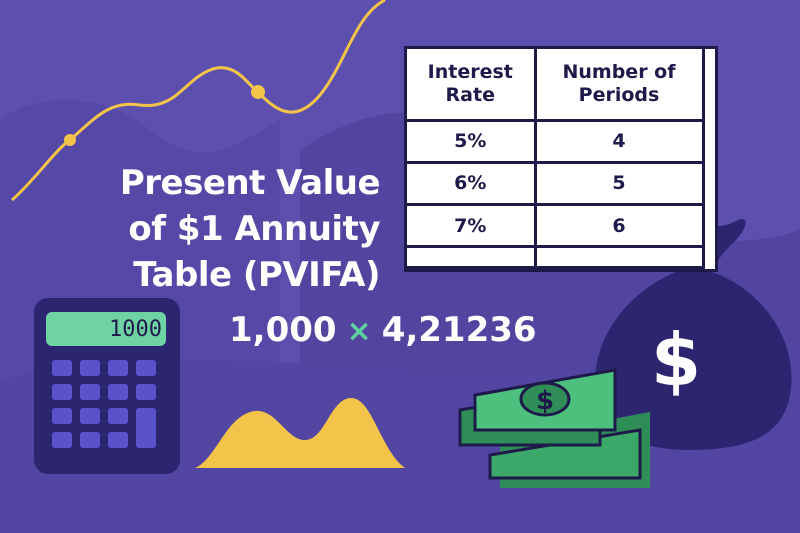  What do you see at coordinates (250, 183) in the screenshot?
I see `title-line-1: Present Value` at bounding box center [250, 183].